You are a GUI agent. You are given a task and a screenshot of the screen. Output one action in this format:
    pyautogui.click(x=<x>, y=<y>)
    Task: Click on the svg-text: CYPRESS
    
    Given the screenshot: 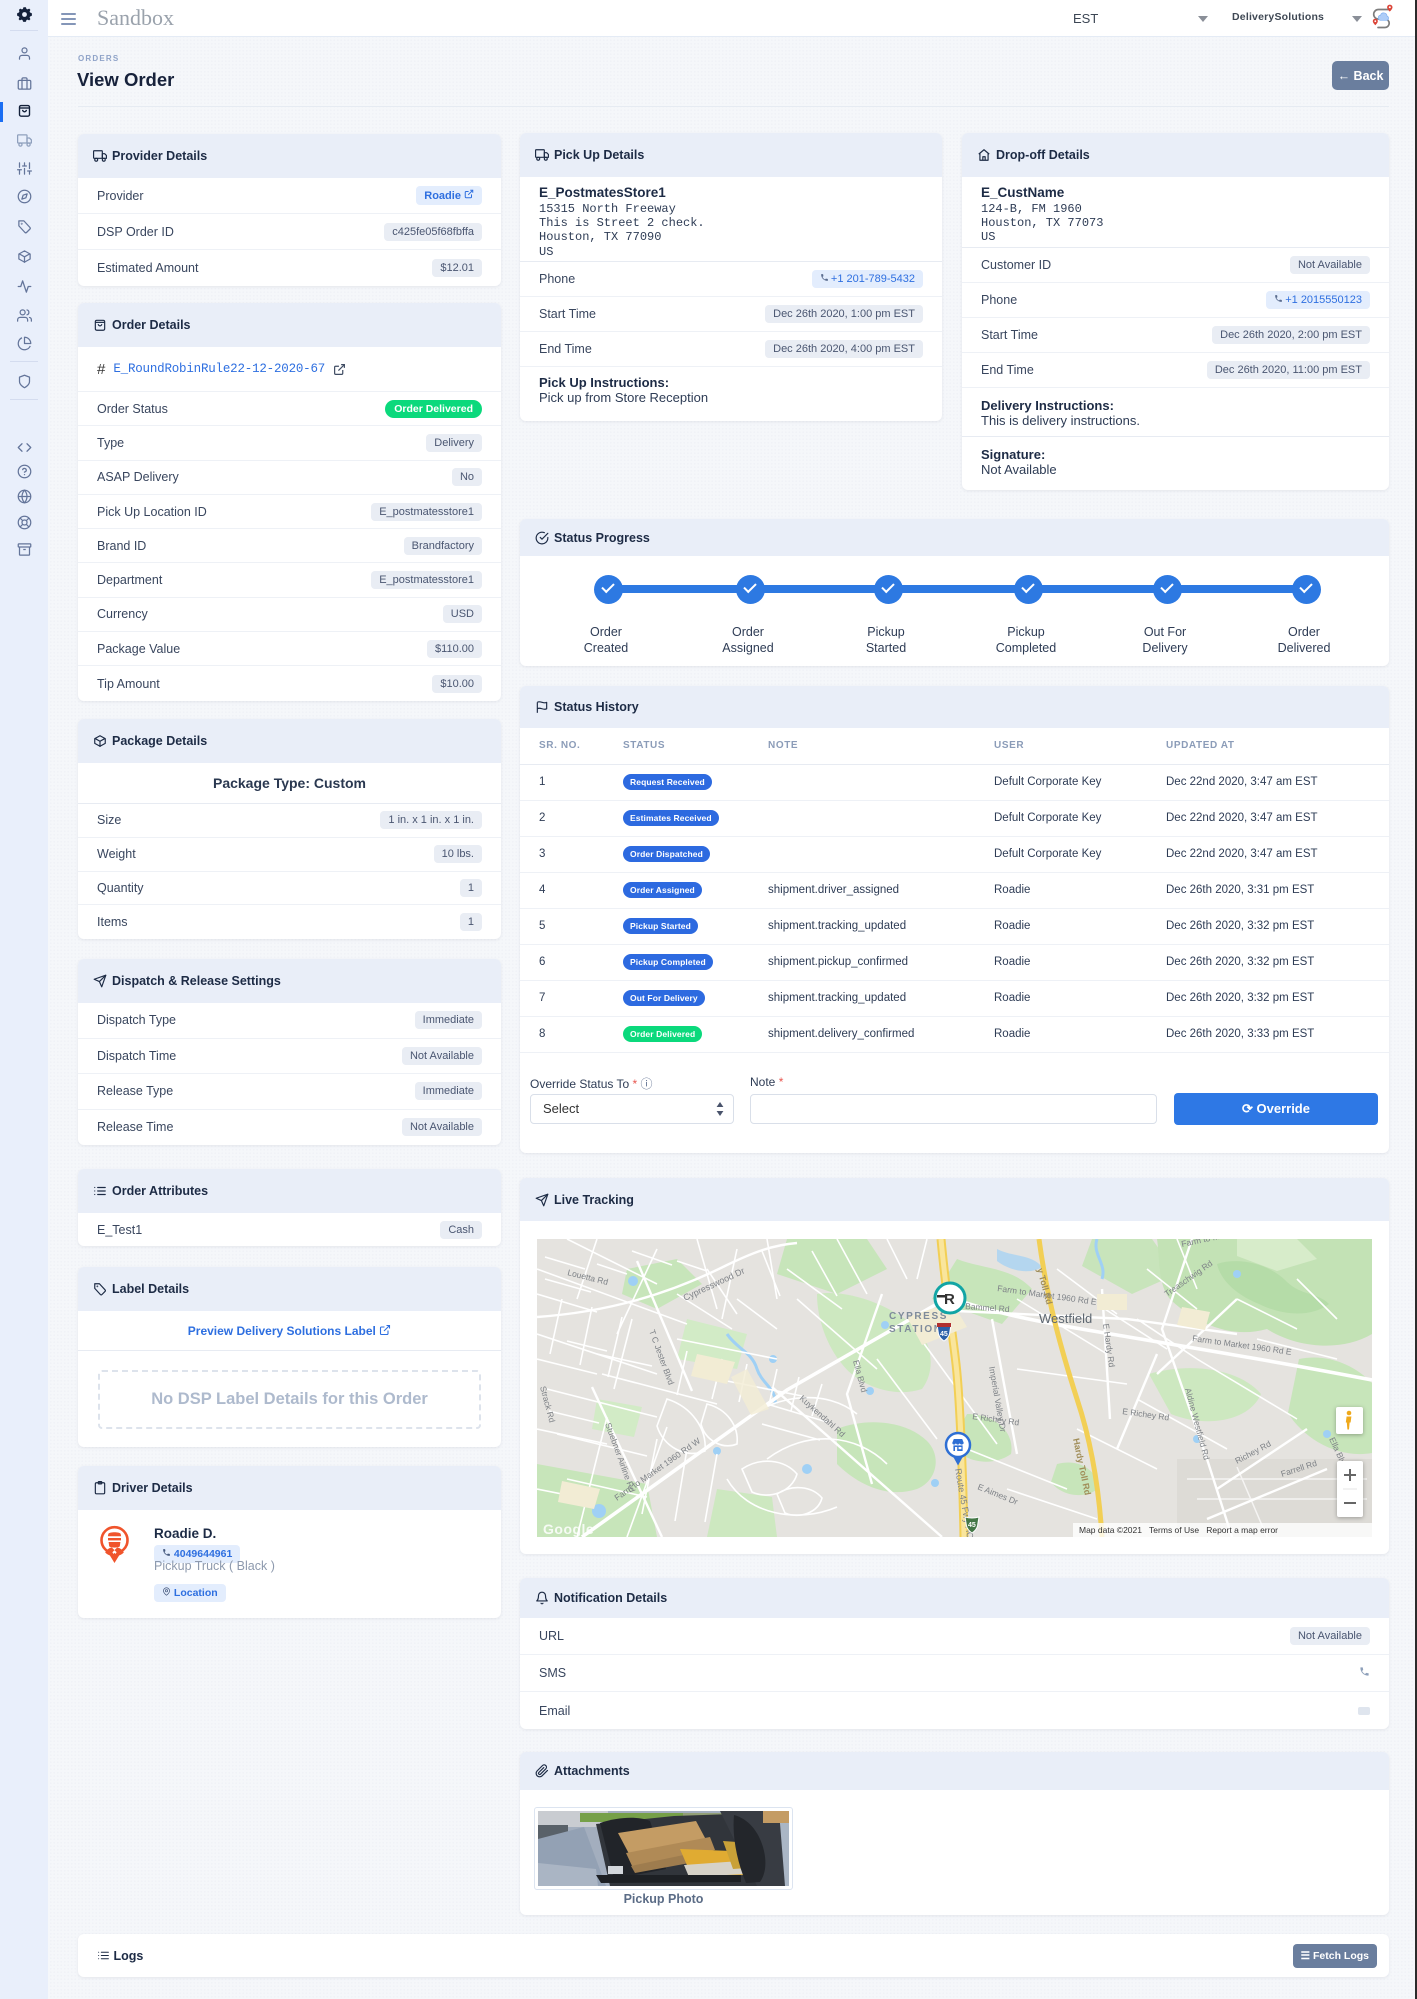 What is the action you would take?
    pyautogui.click(x=918, y=1316)
    